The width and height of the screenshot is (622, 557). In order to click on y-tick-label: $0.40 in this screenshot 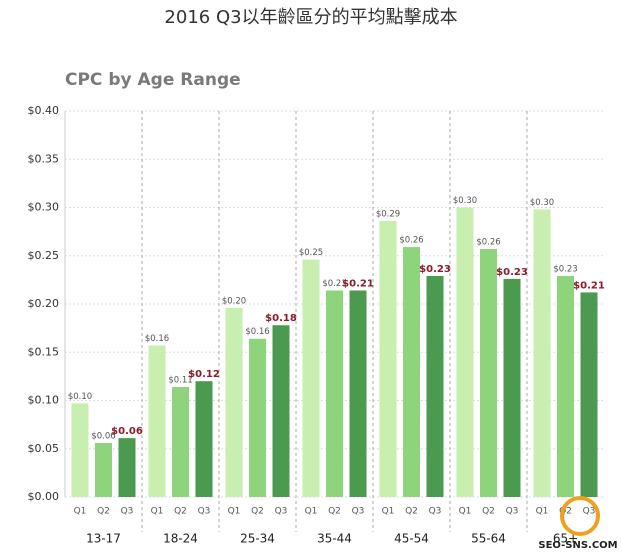, I will do `click(44, 110)`.